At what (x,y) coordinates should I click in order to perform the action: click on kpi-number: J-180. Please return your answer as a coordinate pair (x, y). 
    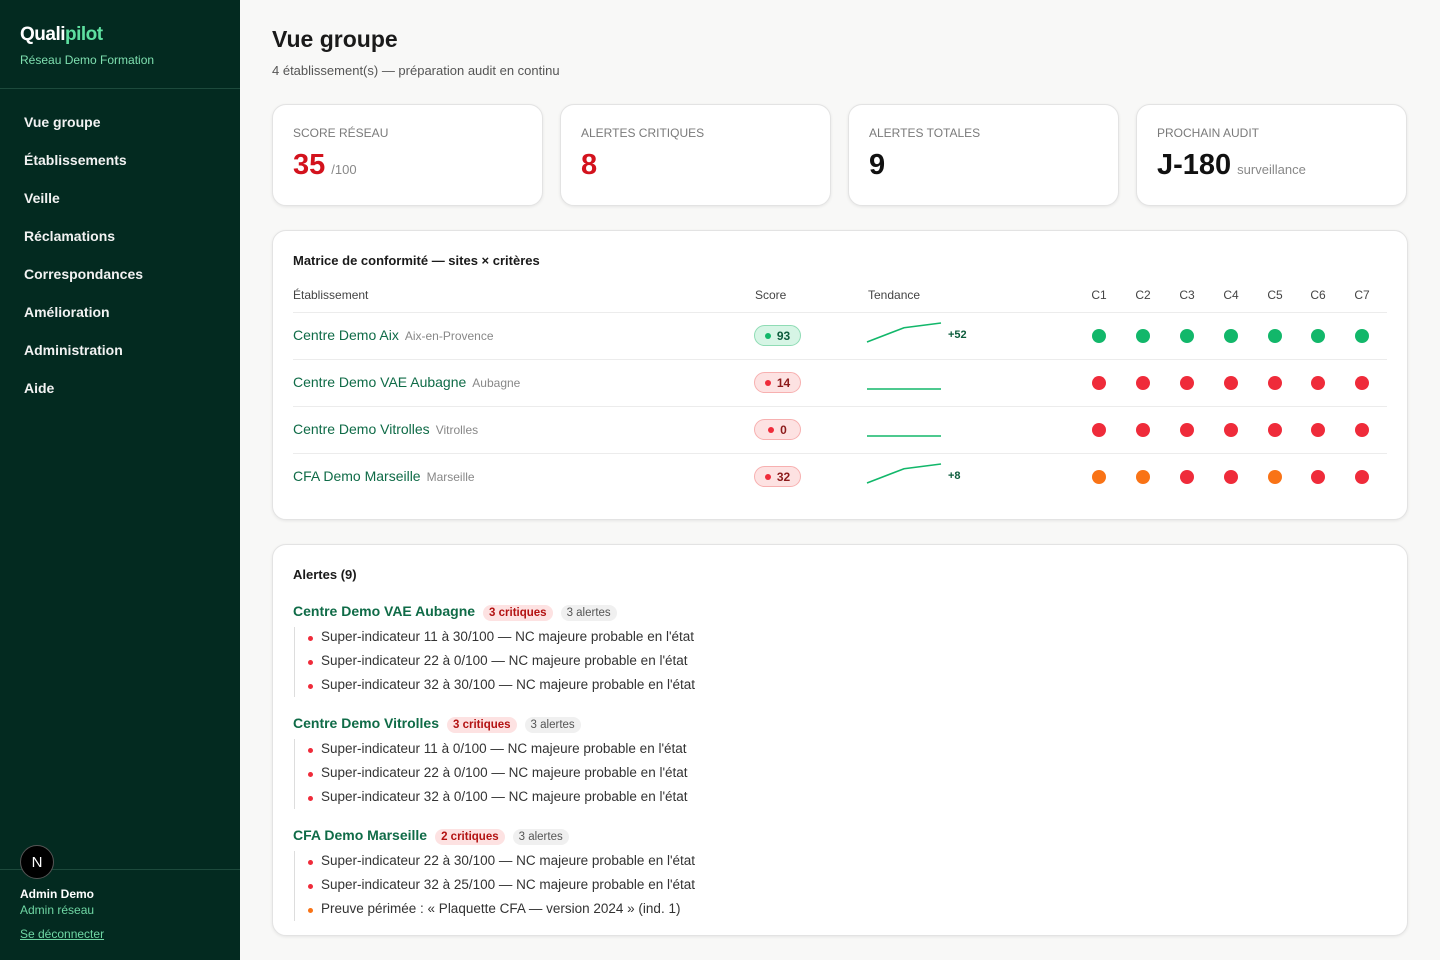
    Looking at the image, I should click on (1194, 165).